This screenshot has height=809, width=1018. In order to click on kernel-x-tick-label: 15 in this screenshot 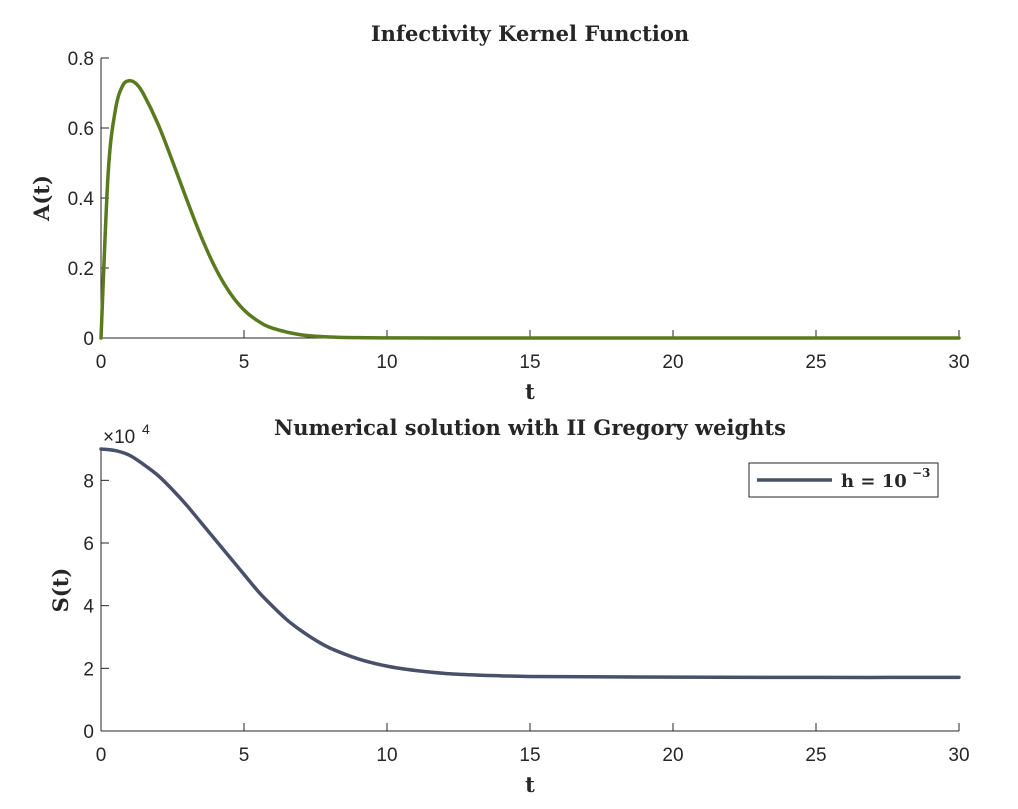, I will do `click(529, 362)`.